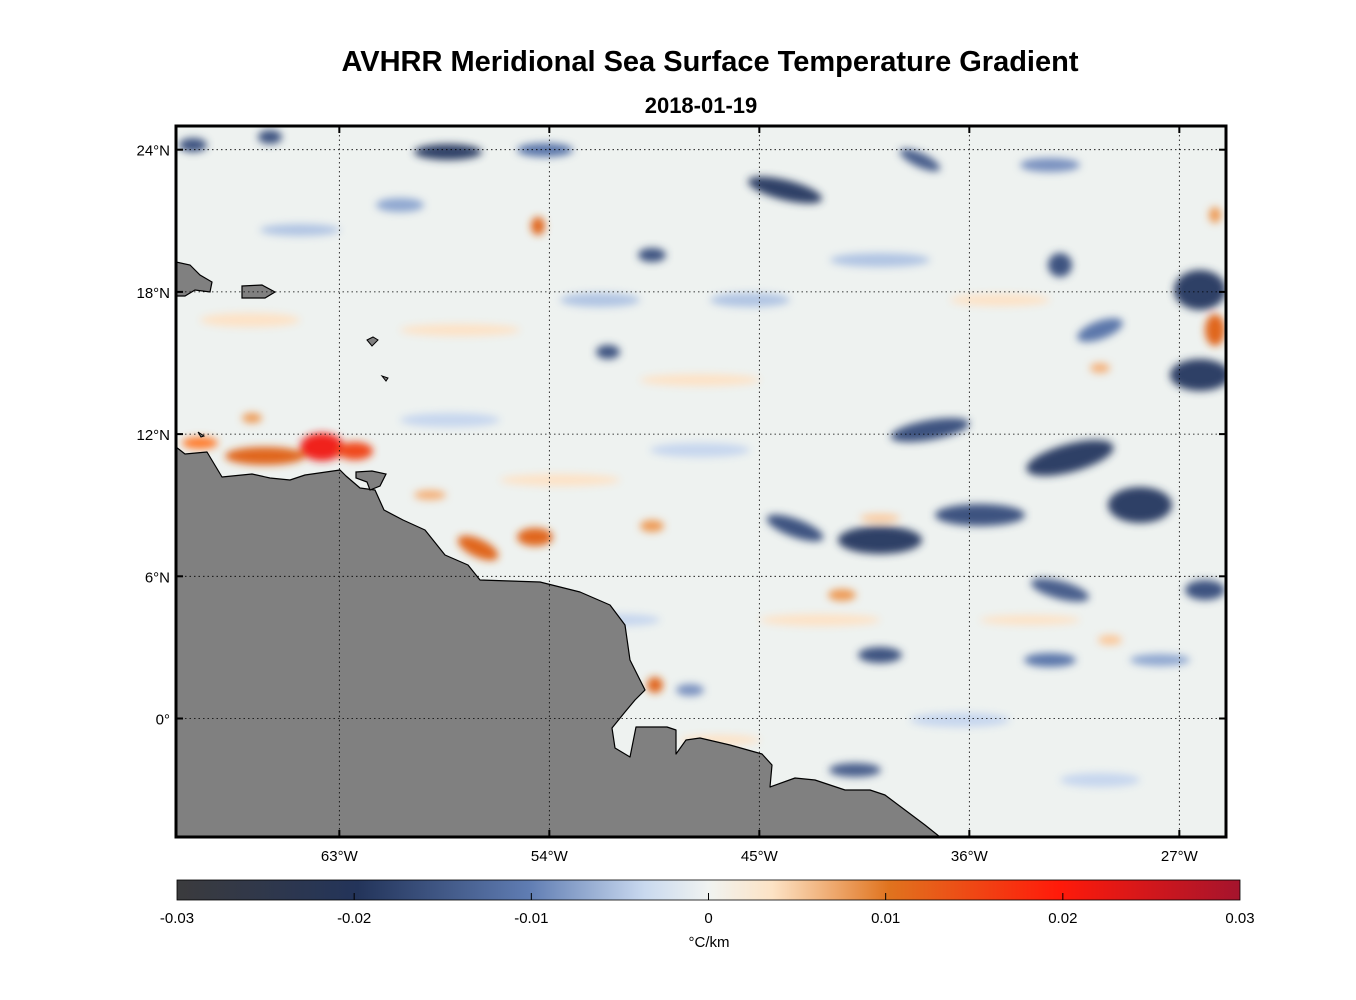 Image resolution: width=1356 pixels, height=1000 pixels. I want to click on lat-label-12n: 12°N, so click(153, 435).